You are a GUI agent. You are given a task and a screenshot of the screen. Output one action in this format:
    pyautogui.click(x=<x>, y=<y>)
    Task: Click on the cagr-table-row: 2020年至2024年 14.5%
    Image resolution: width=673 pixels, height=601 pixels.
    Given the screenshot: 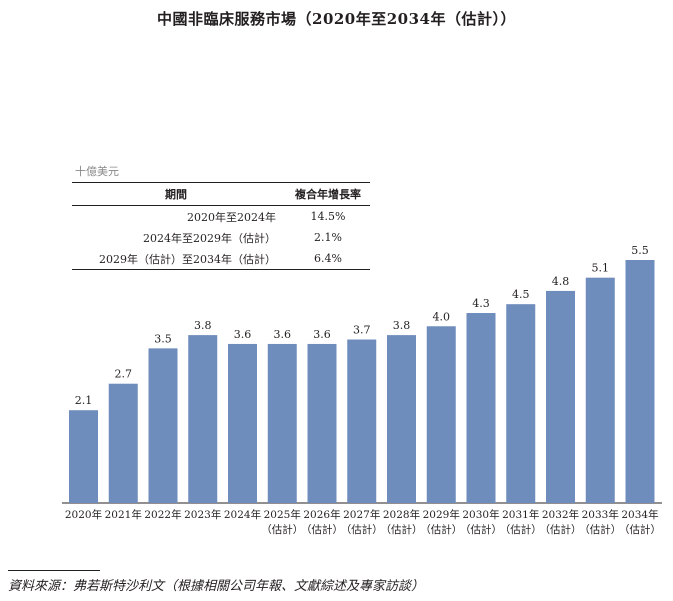 What is the action you would take?
    pyautogui.click(x=221, y=217)
    